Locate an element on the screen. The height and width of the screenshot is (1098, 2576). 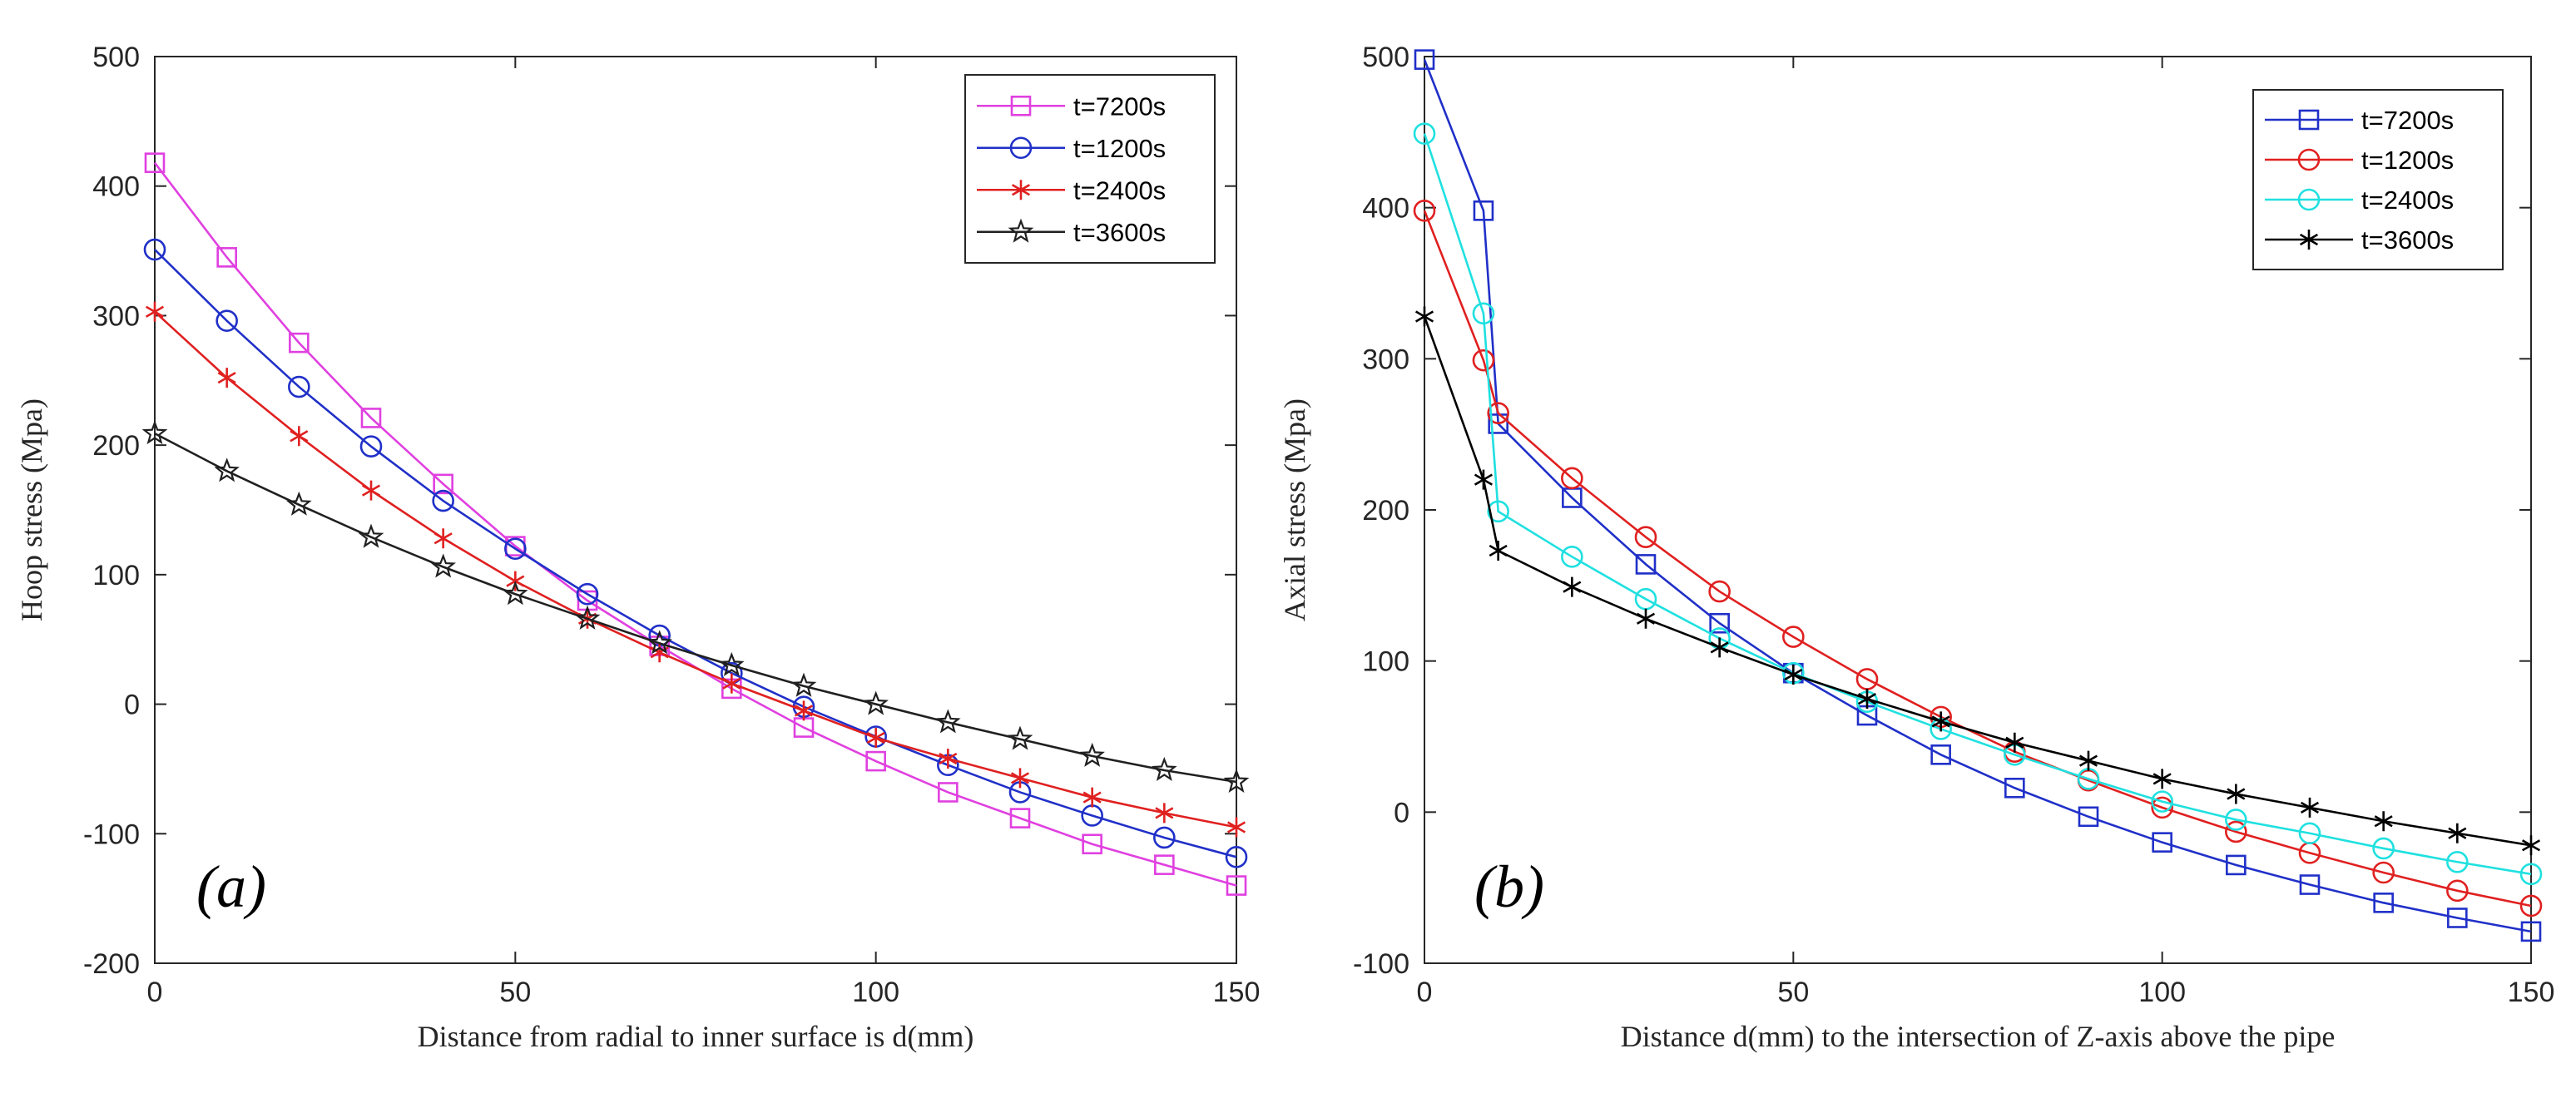
x-tick-label: 150 is located at coordinates (2532, 992).